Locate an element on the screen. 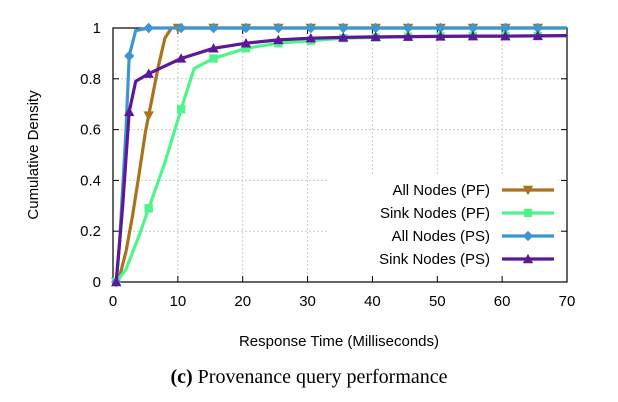  x-tick-label: 60 is located at coordinates (502, 301).